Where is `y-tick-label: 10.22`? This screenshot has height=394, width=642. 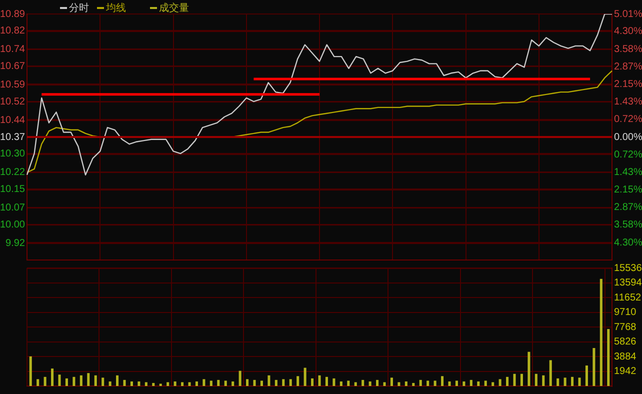
y-tick-label: 10.22 is located at coordinates (13, 172).